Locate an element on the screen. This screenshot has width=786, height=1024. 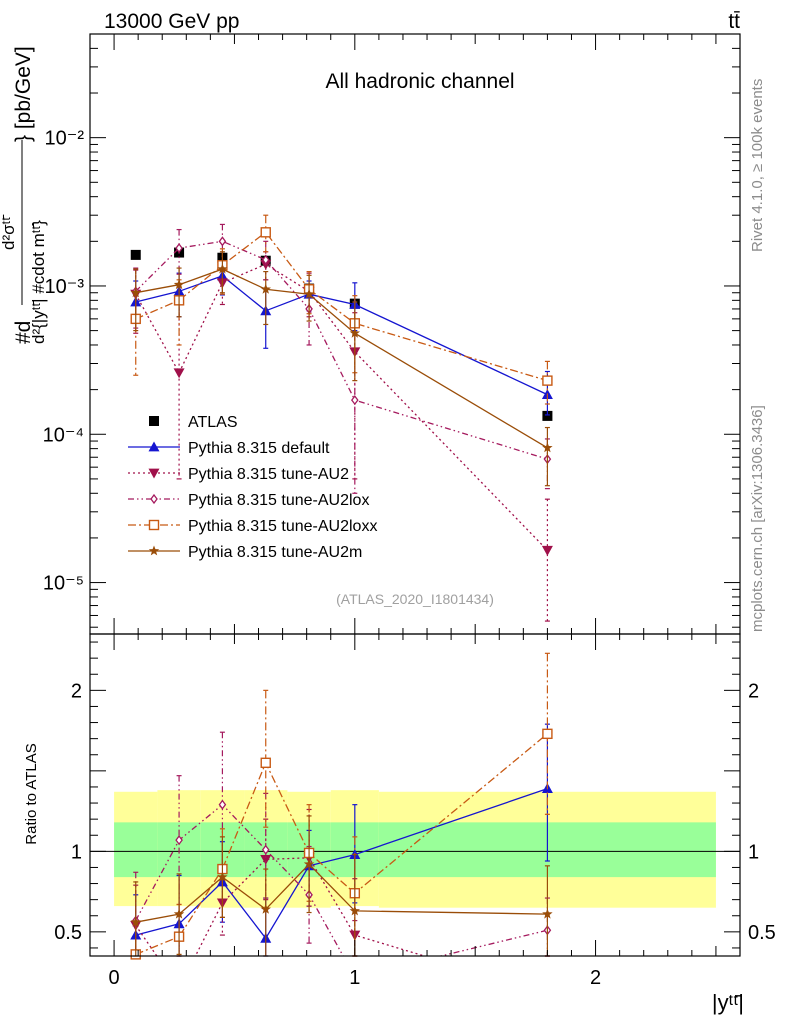
rivet-version-label: Rivet 4.1.0, ≥ 100k events is located at coordinates (757, 165).